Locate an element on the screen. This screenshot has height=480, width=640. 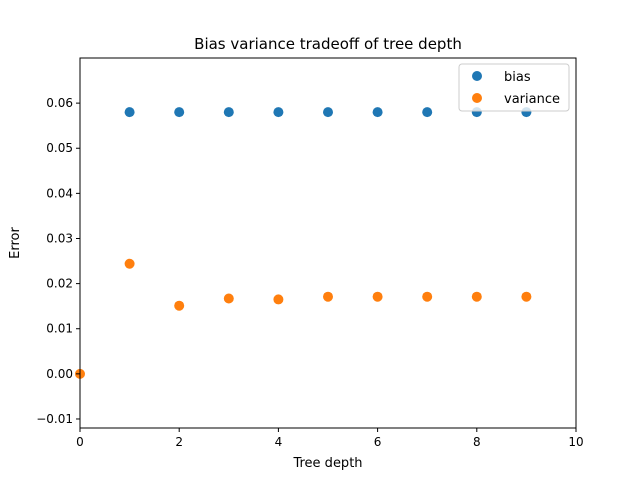
y-tick-label: 0.06 is located at coordinates (59, 103).